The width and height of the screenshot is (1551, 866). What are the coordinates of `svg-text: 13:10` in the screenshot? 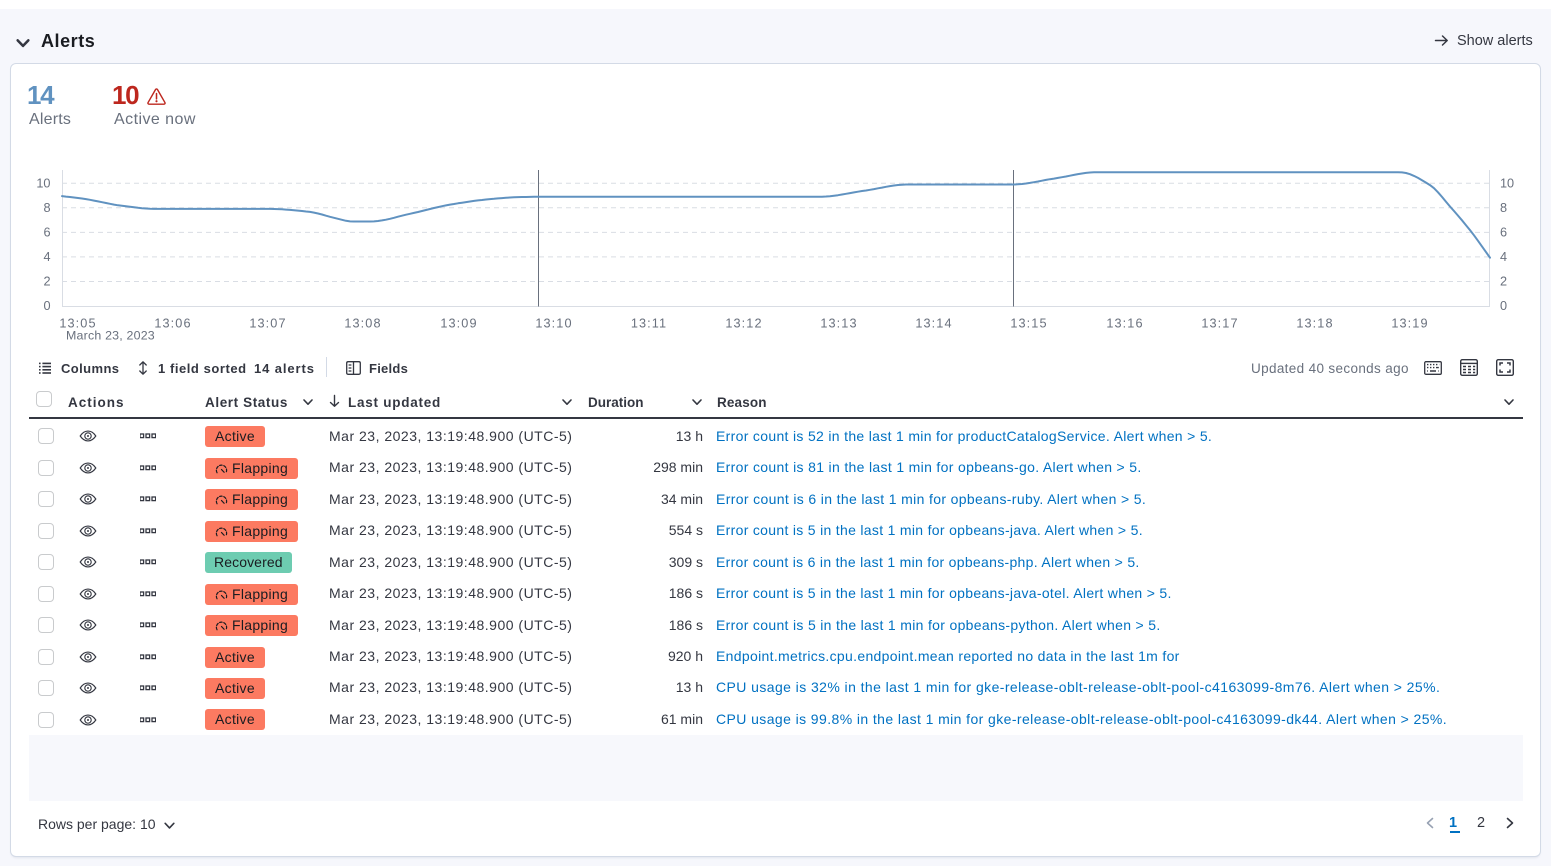 It's located at (553, 324).